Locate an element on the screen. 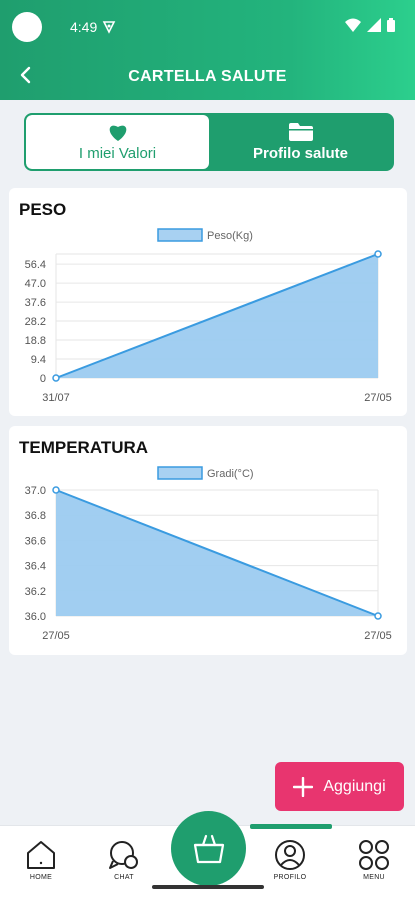 This screenshot has width=415, height=901. y-tick-label: 18.8 is located at coordinates (35, 341).